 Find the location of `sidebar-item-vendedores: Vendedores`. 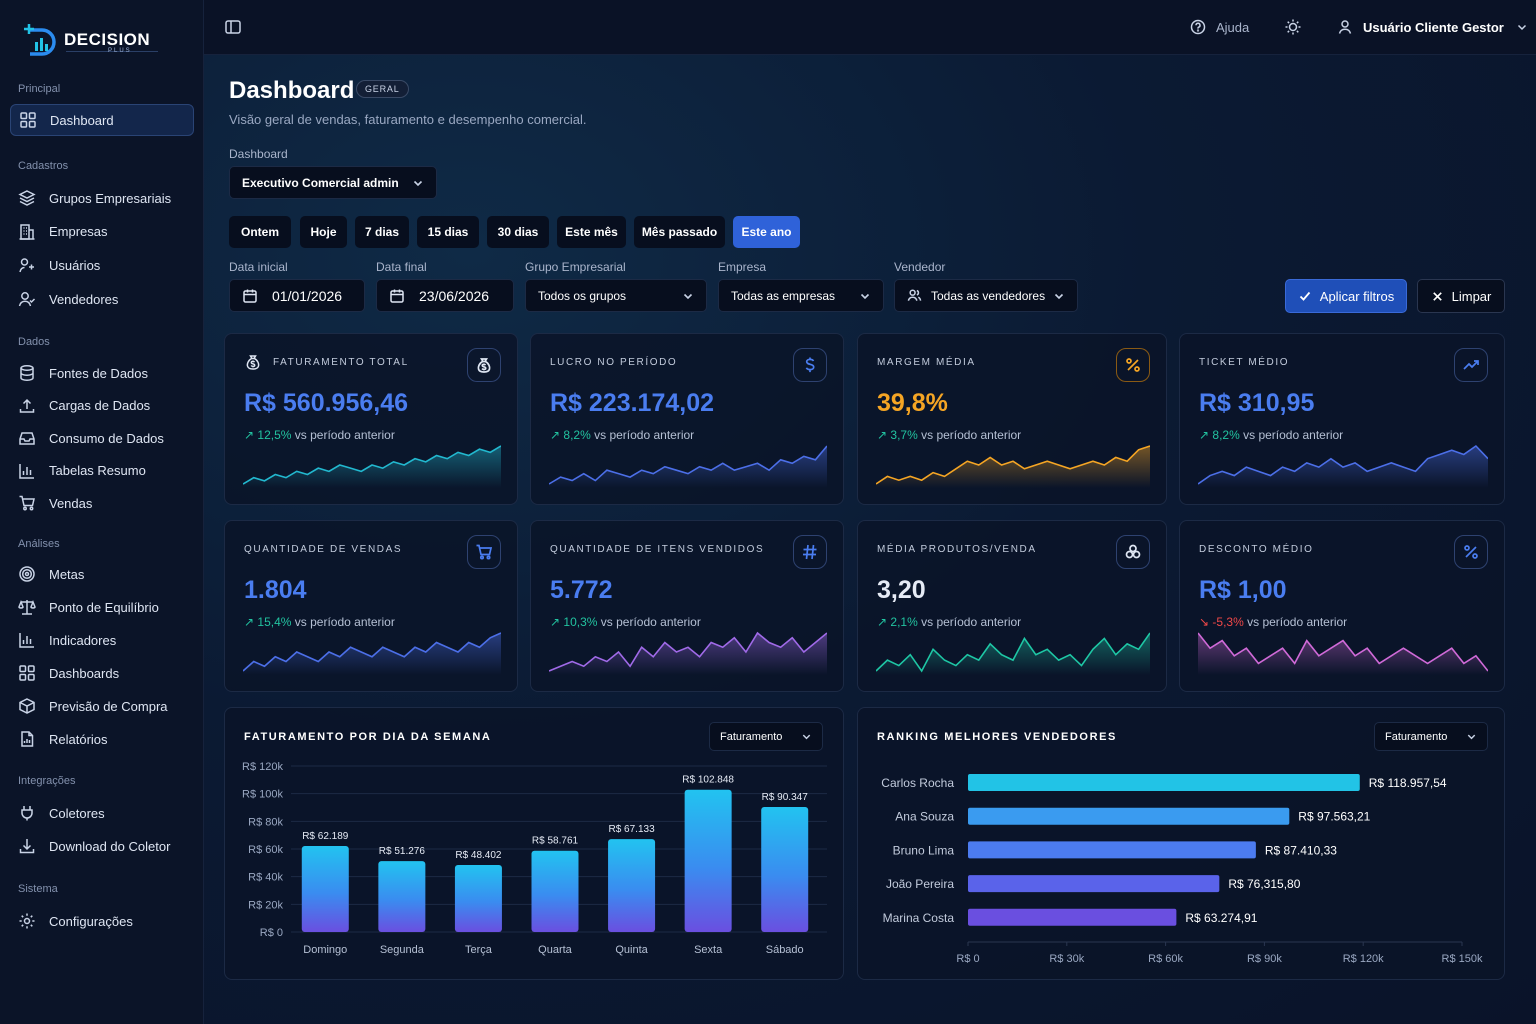

sidebar-item-vendedores: Vendedores is located at coordinates (102, 299).